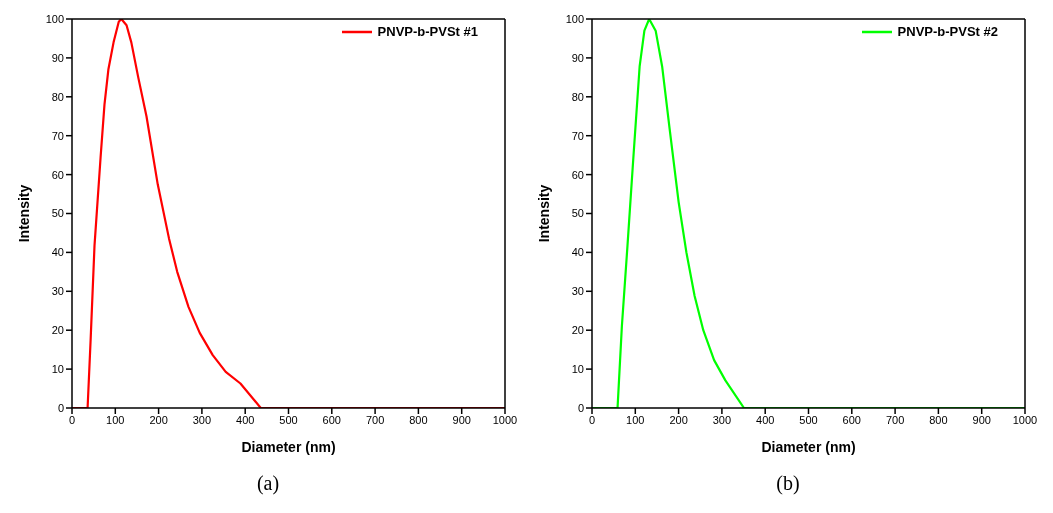 Image resolution: width=1053 pixels, height=513 pixels. Describe the element at coordinates (268, 483) in the screenshot. I see `text: (a)` at that location.